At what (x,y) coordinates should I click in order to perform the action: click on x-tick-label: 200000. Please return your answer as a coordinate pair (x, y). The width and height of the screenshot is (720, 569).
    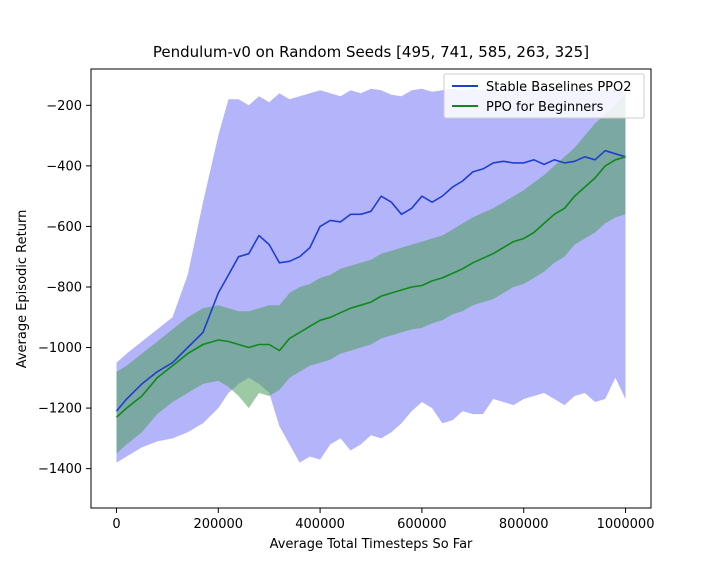
    Looking at the image, I should click on (218, 524).